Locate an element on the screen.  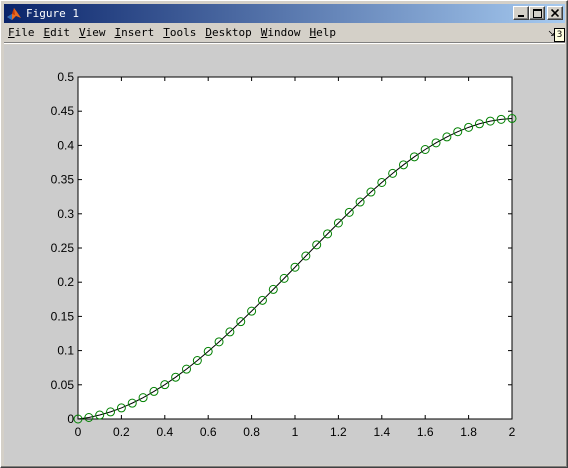
x-tick-label: 0.4 is located at coordinates (164, 432).